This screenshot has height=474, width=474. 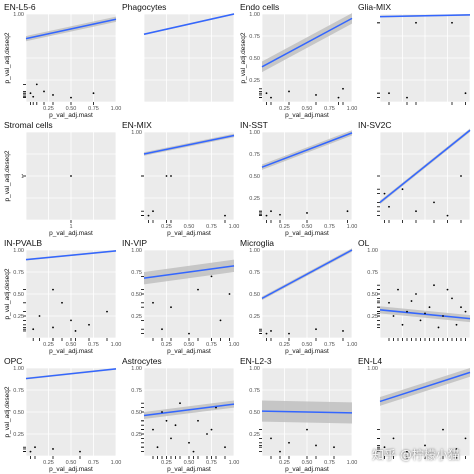 What do you see at coordinates (416, 455) in the screenshot?
I see `watermark-text: 知乎 @柠檬小猫` at bounding box center [416, 455].